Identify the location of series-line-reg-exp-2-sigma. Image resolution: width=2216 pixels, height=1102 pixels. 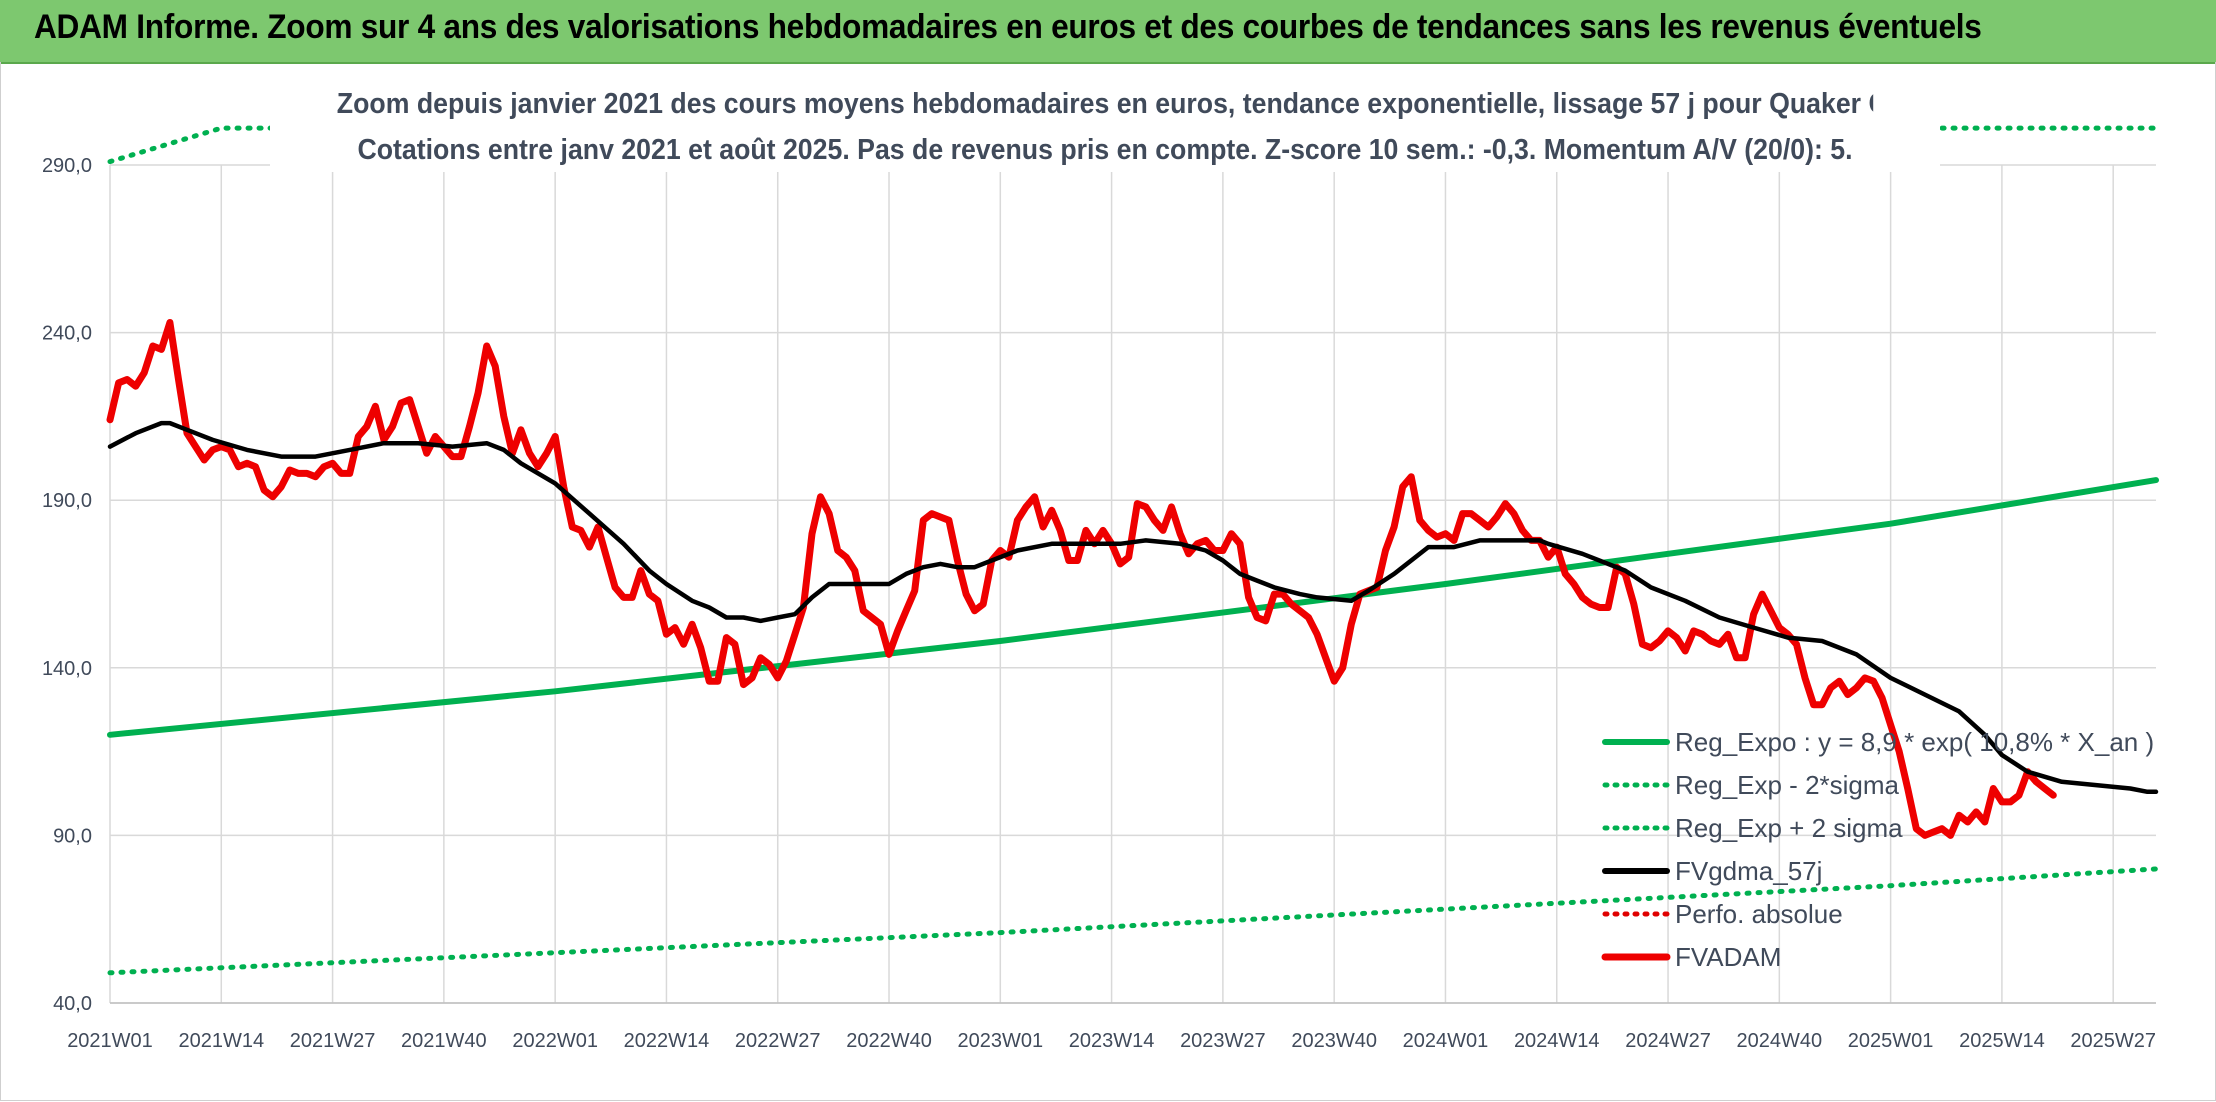
(1133, 921).